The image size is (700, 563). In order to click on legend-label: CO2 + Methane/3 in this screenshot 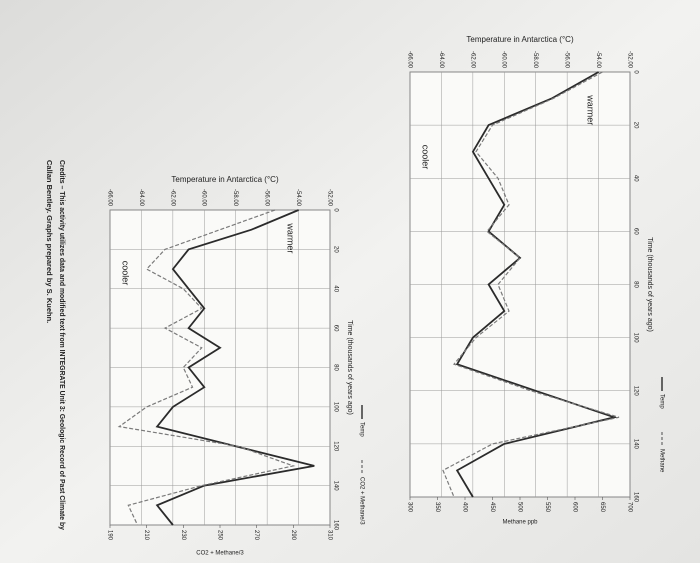, I will do `click(361, 501)`.